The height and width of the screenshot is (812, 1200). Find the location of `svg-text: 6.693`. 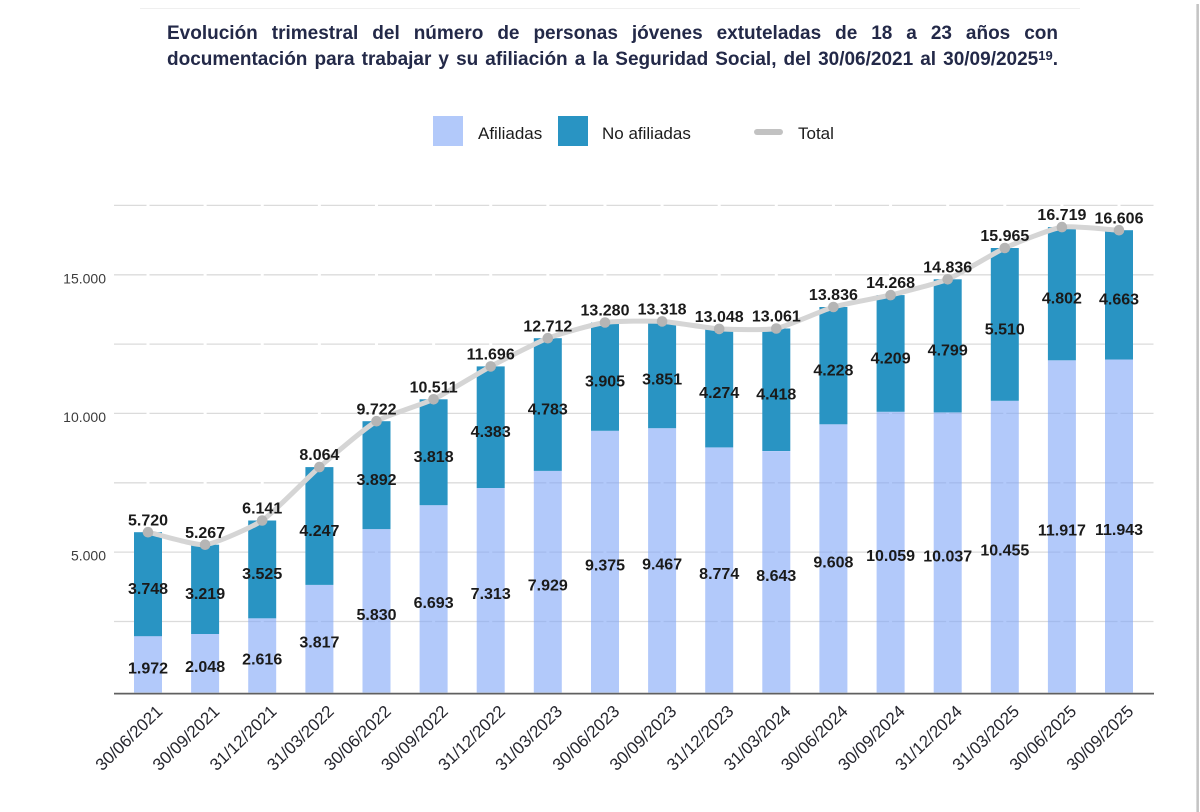

svg-text: 6.693 is located at coordinates (434, 603).